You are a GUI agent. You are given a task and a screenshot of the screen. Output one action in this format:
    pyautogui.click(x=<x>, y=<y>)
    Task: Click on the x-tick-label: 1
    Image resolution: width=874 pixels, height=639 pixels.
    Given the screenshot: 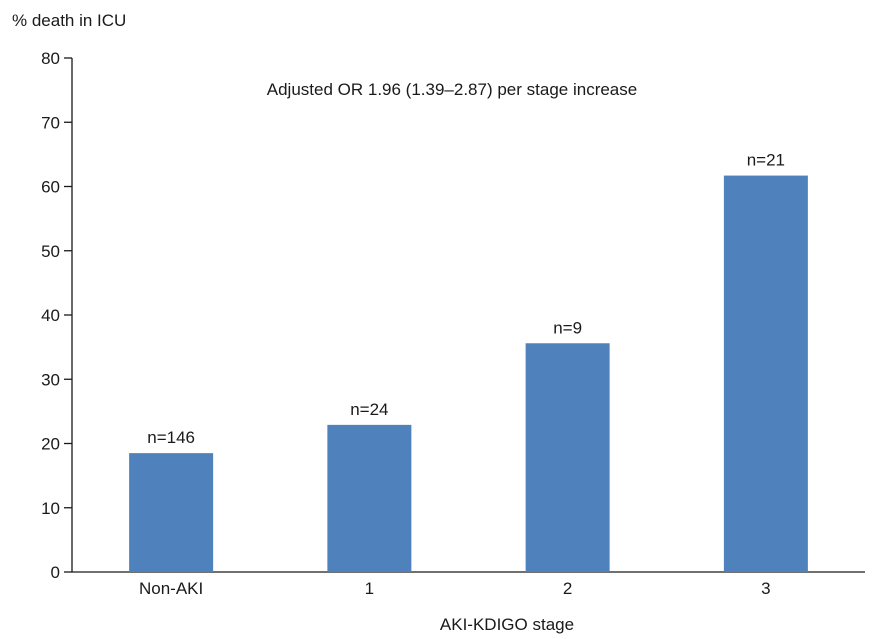 What is the action you would take?
    pyautogui.click(x=369, y=588)
    